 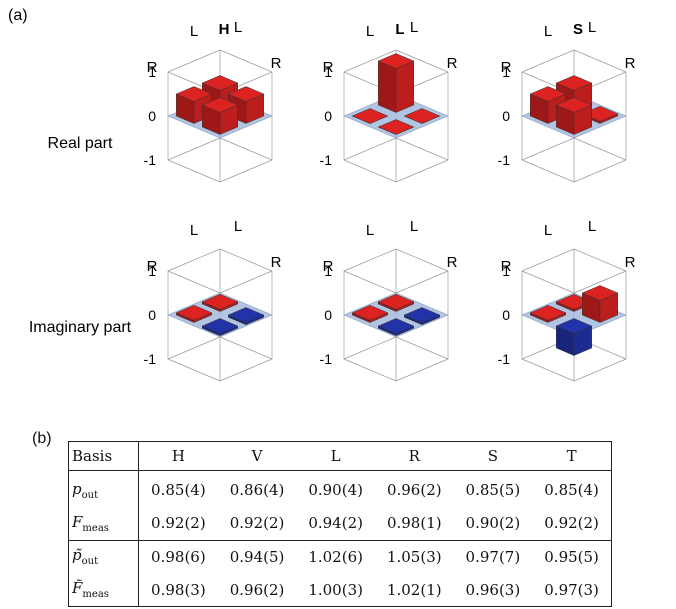 I want to click on row-label-p-out-corrected: p̃out, so click(x=103, y=556).